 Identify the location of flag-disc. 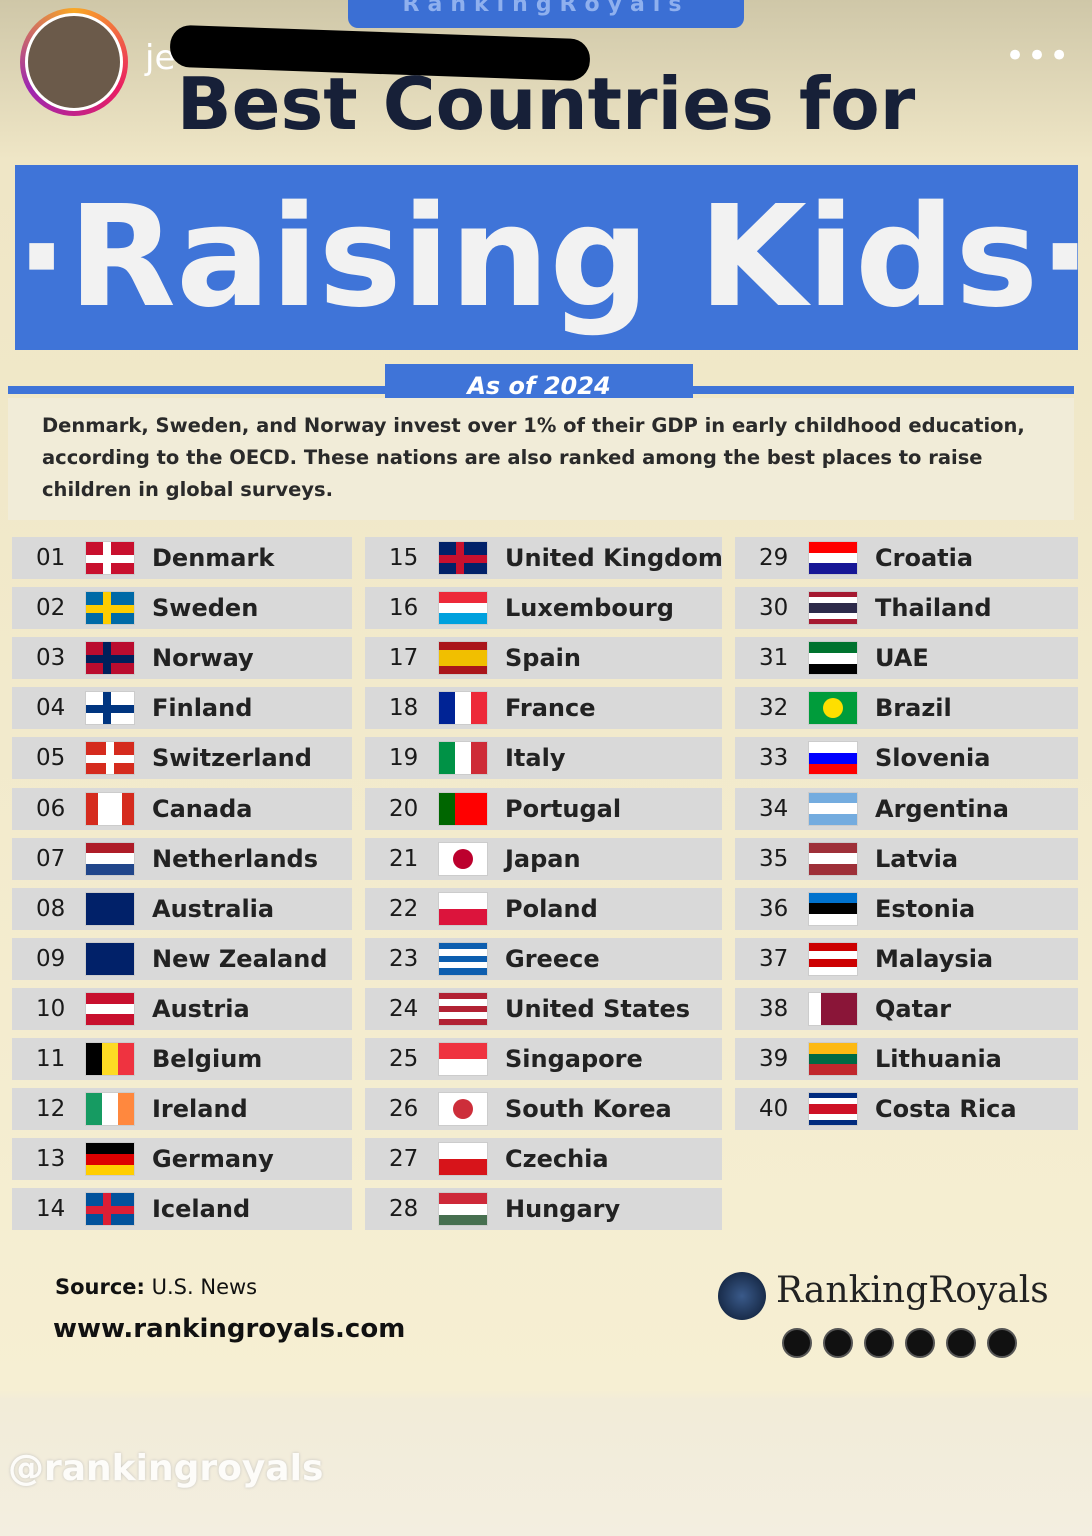
(463, 858).